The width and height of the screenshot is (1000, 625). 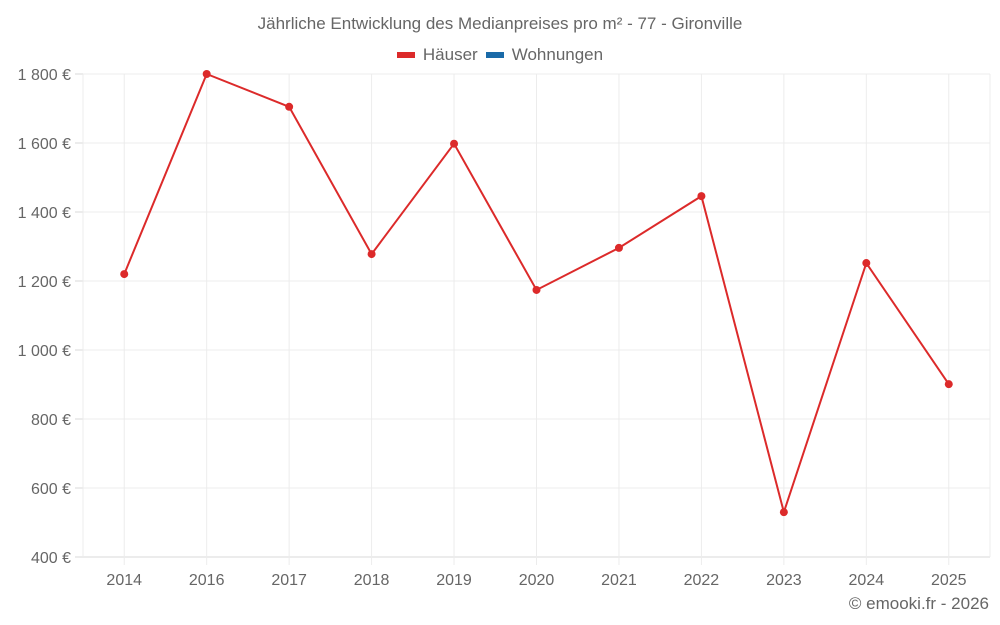 What do you see at coordinates (949, 580) in the screenshot?
I see `x-tick-label: 2025` at bounding box center [949, 580].